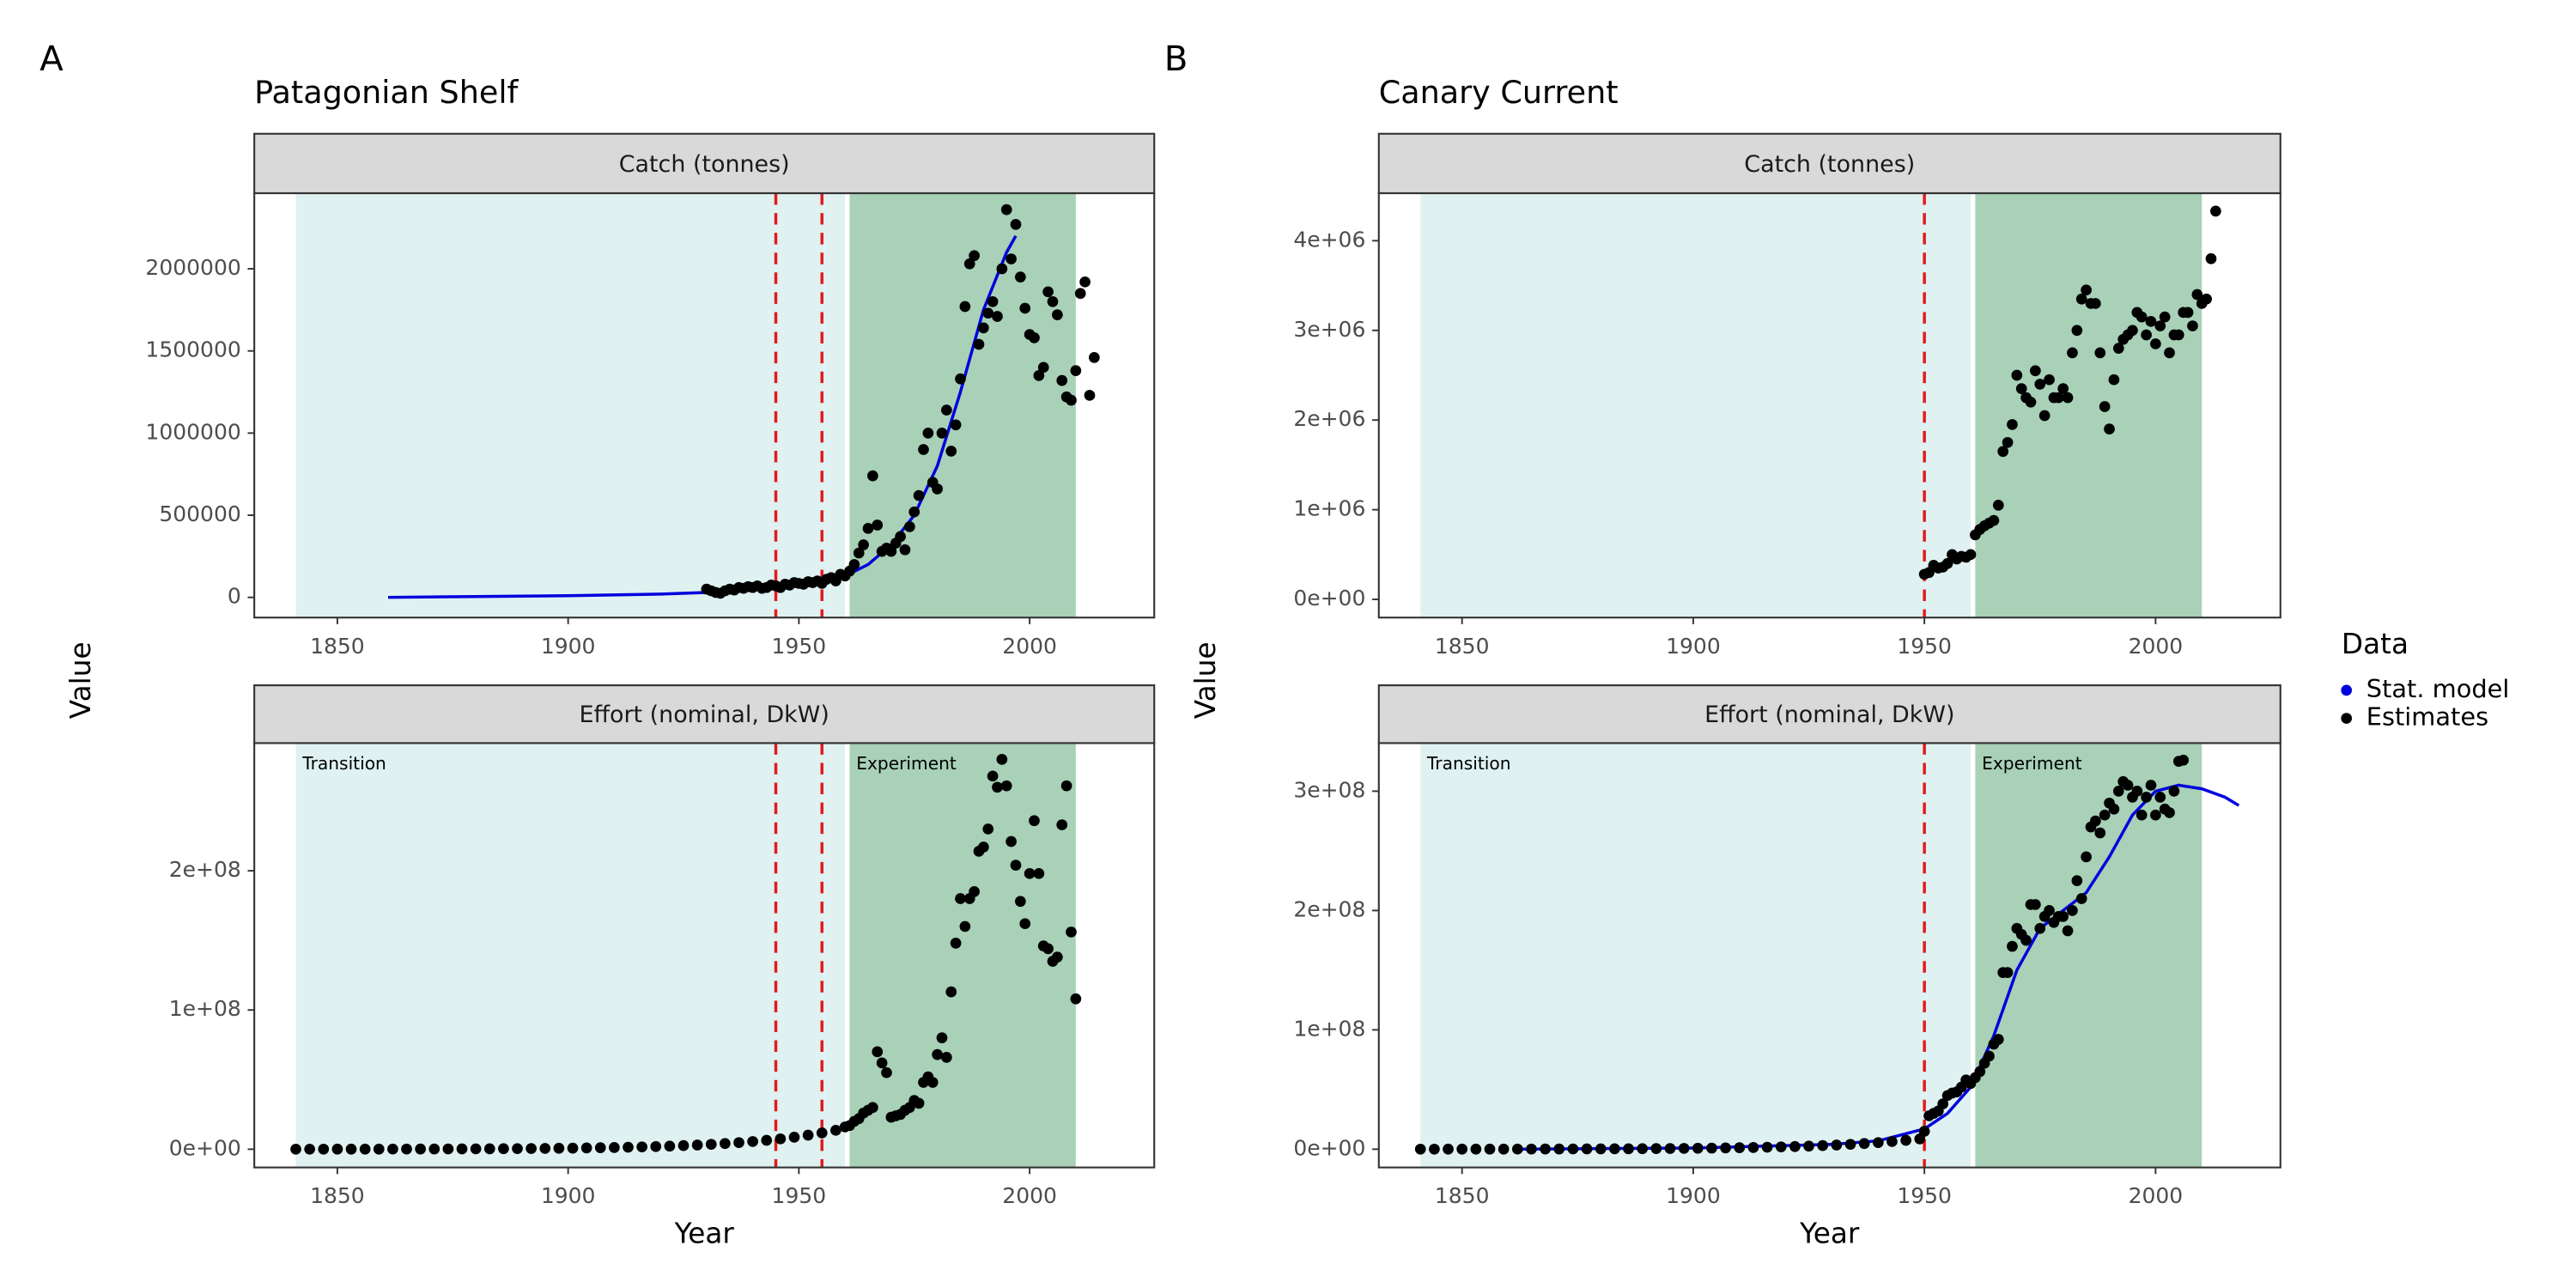  Describe the element at coordinates (192, 349) in the screenshot. I see `y-tick-label: 1500000` at that location.